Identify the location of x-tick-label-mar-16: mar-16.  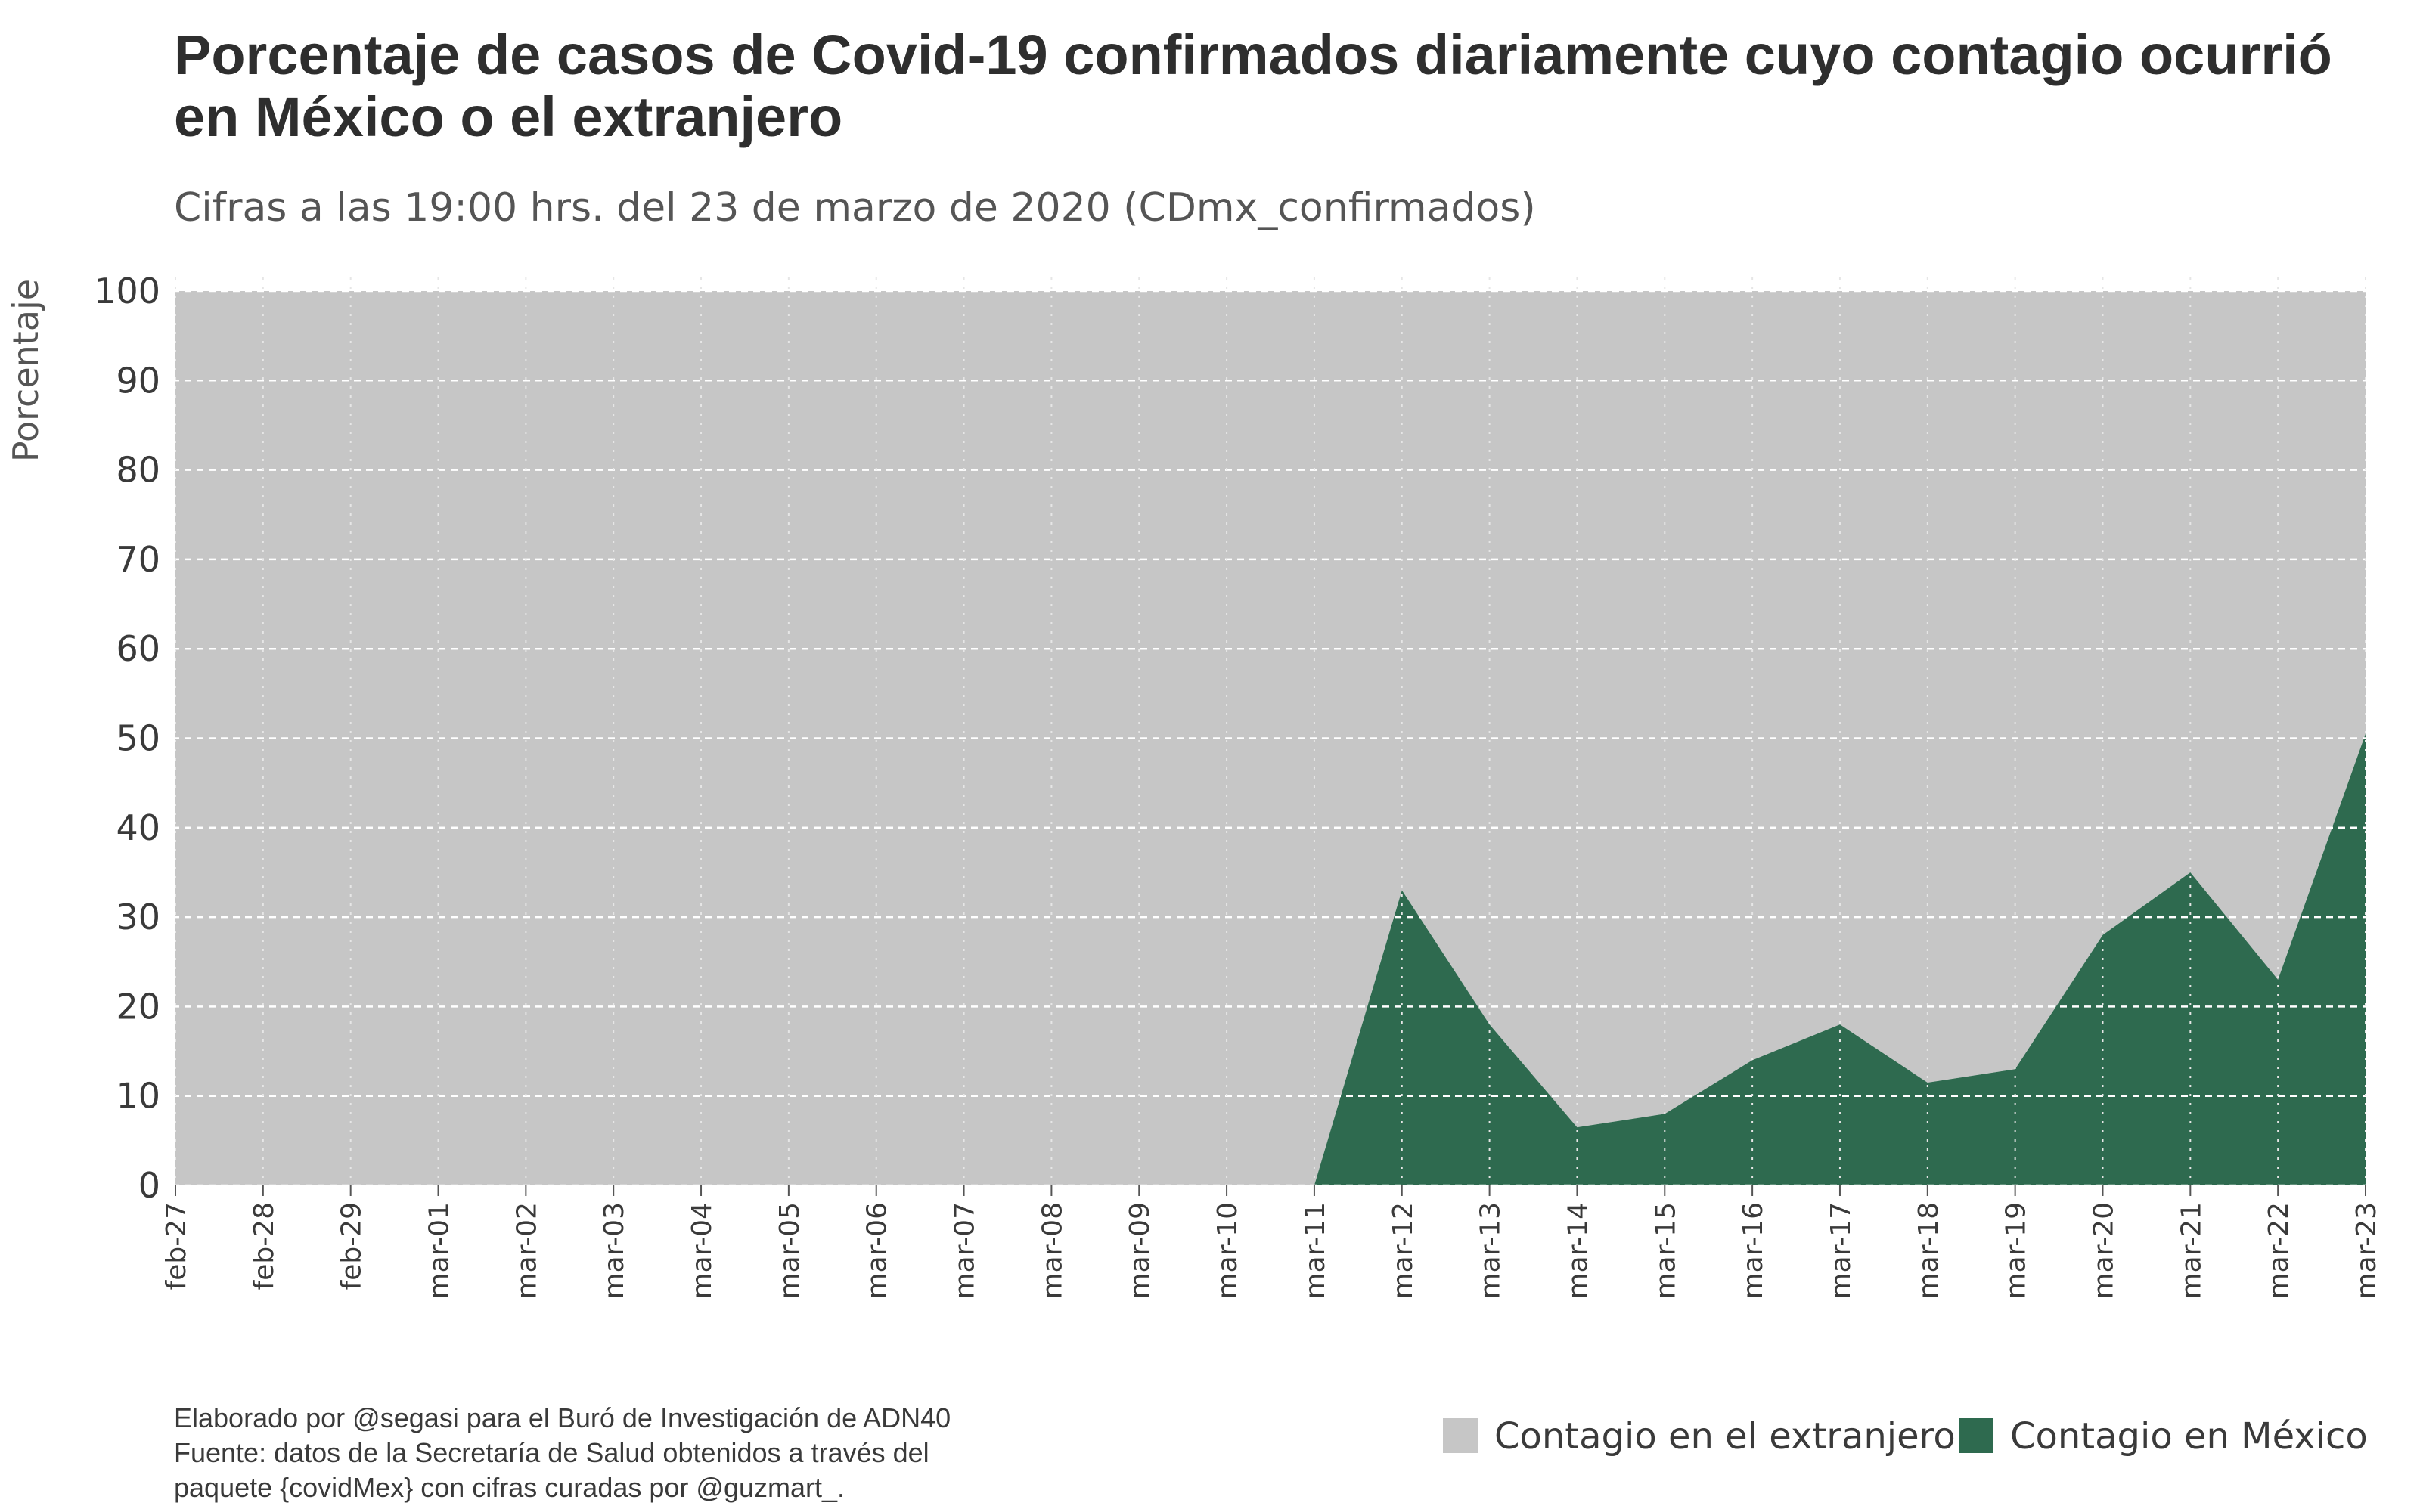
(1753, 1250).